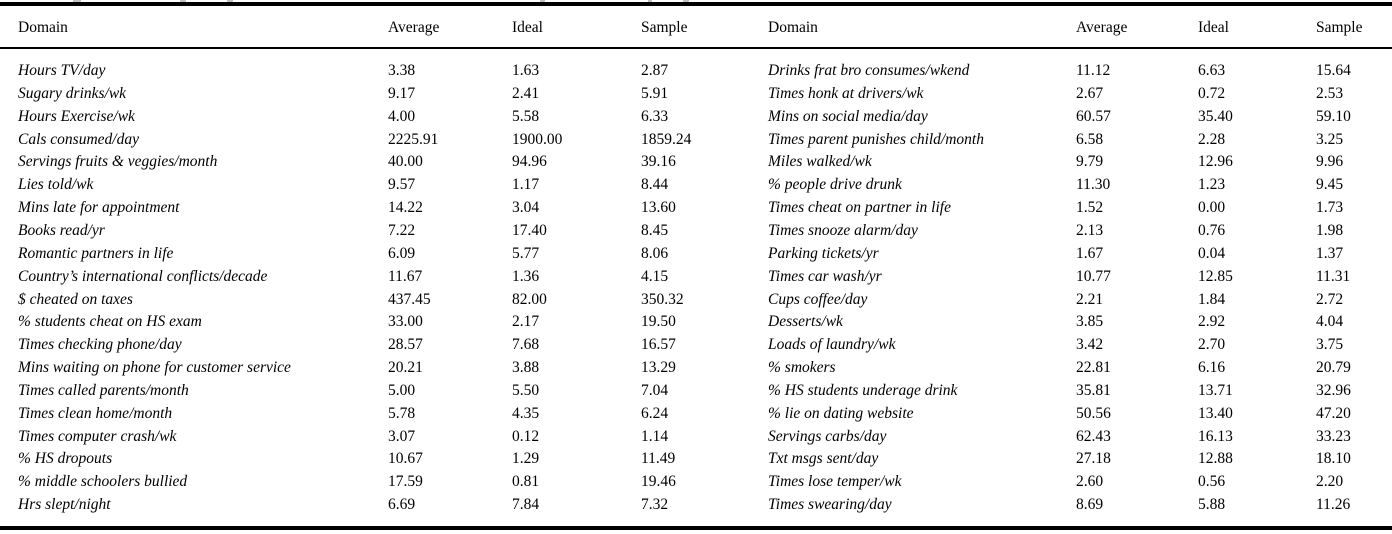 The image size is (1392, 534). I want to click on domain-cell: Hrs slept/night, so click(64, 505).